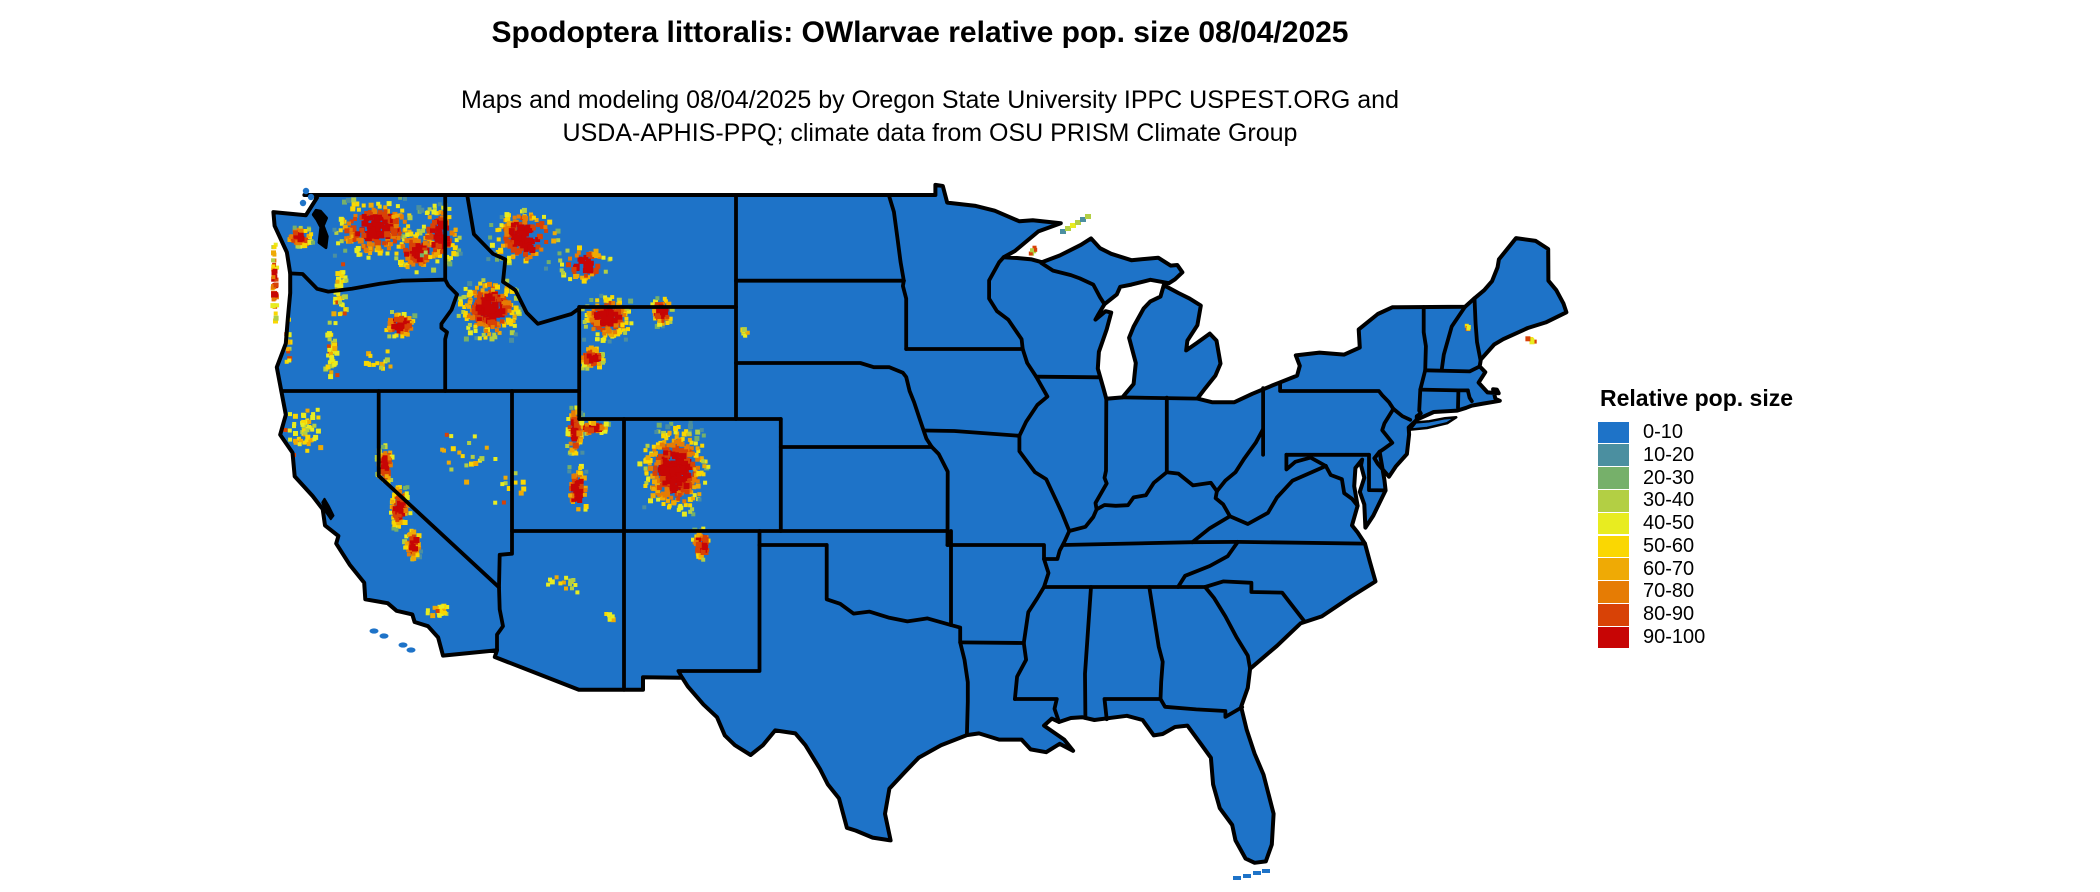 The image size is (2100, 892). I want to click on legend-label: 40-50, so click(1669, 523).